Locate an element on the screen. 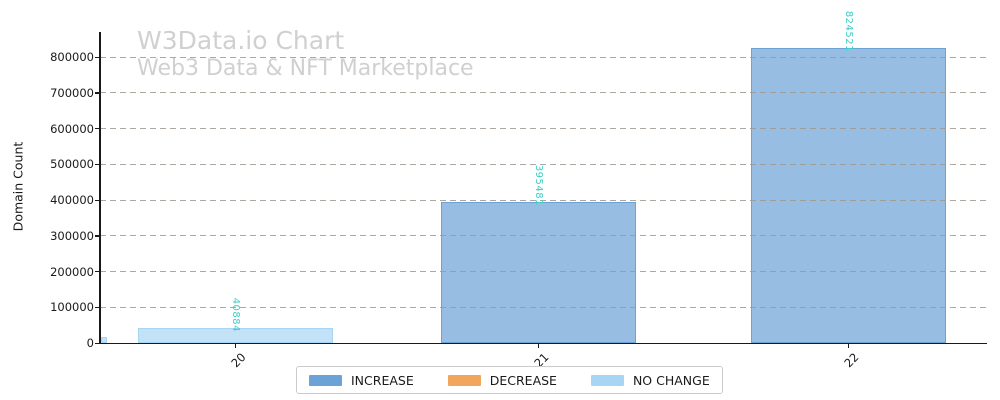 Image resolution: width=1000 pixels, height=400 pixels. y-axis-spine is located at coordinates (100, 188).